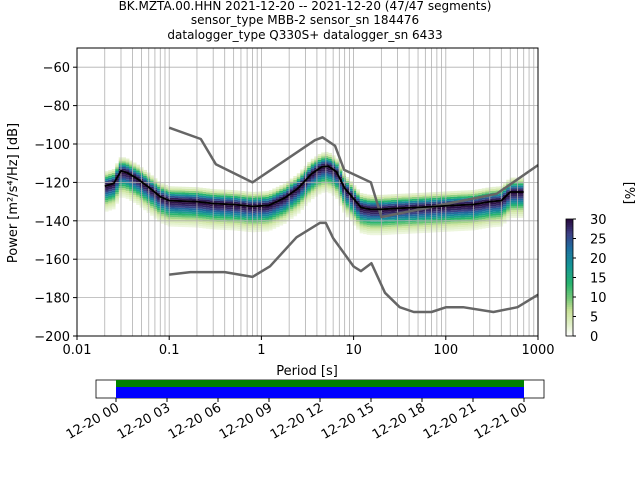  What do you see at coordinates (569, 249) in the screenshot?
I see `colorbar-segment` at bounding box center [569, 249].